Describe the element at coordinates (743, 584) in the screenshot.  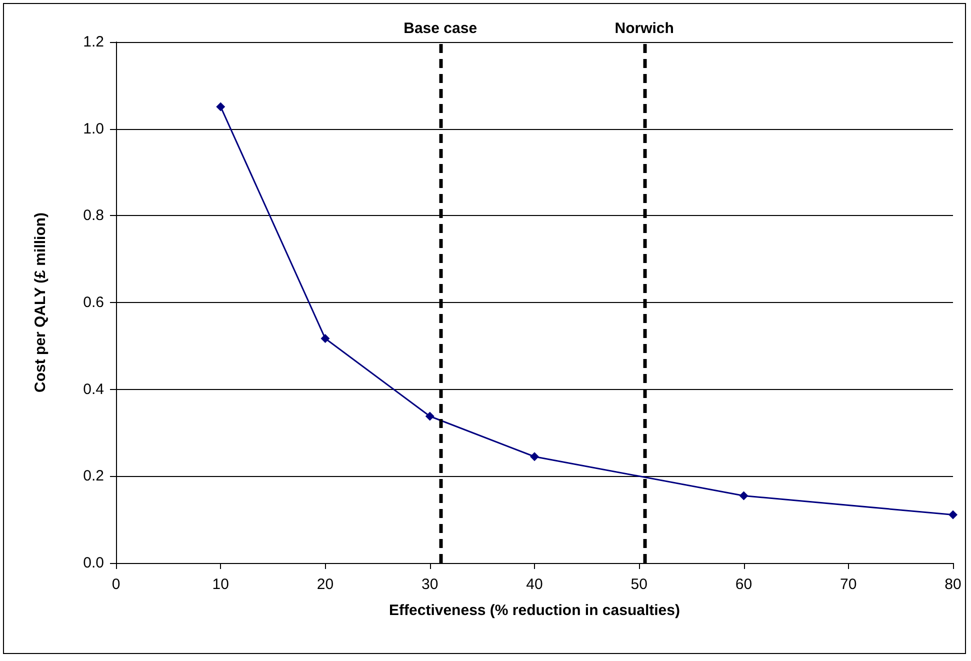
I see `x-tick-label: 60` at that location.